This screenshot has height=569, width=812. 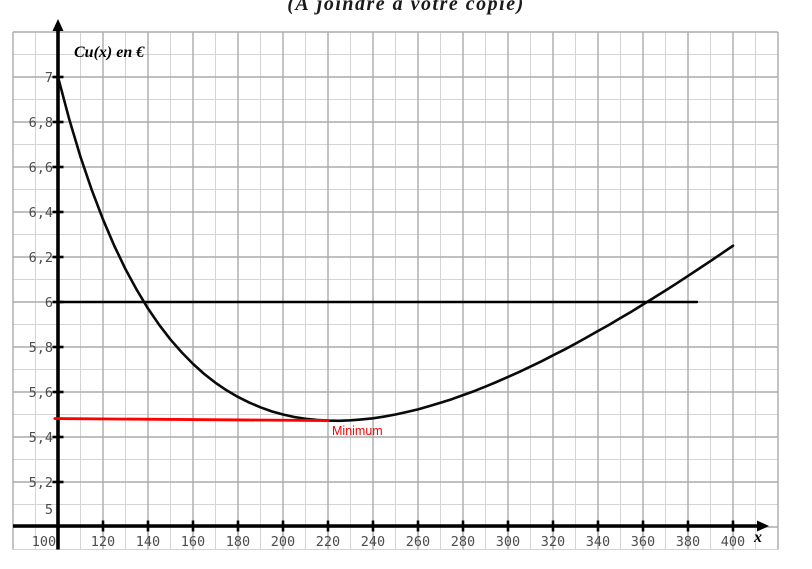 I want to click on x-tick-label: 340, so click(x=598, y=542).